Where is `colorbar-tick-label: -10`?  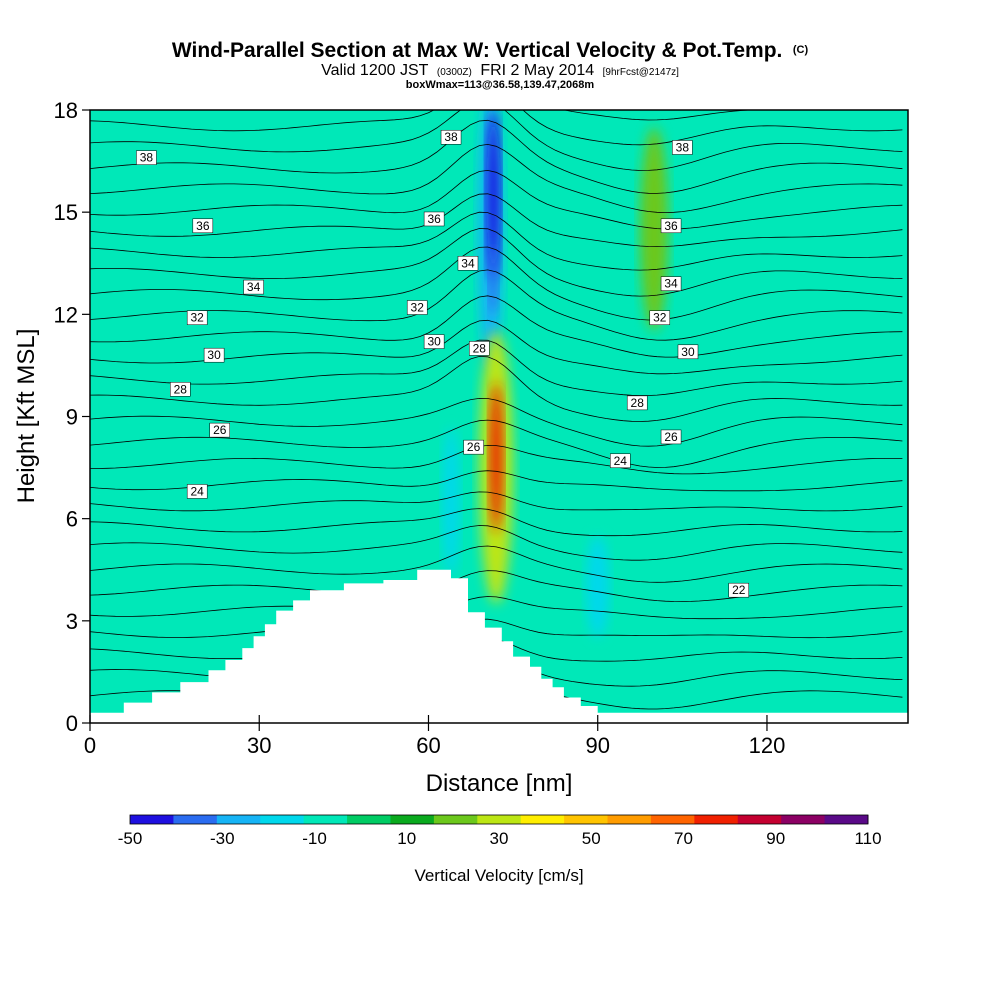 colorbar-tick-label: -10 is located at coordinates (314, 838).